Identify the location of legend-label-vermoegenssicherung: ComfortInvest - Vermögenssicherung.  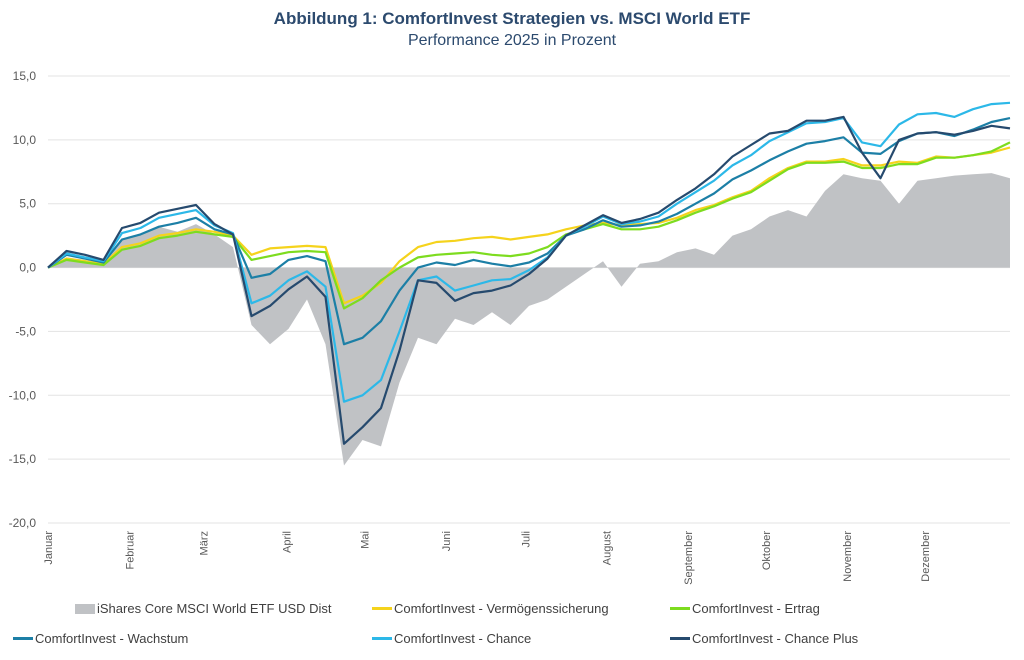
(501, 608).